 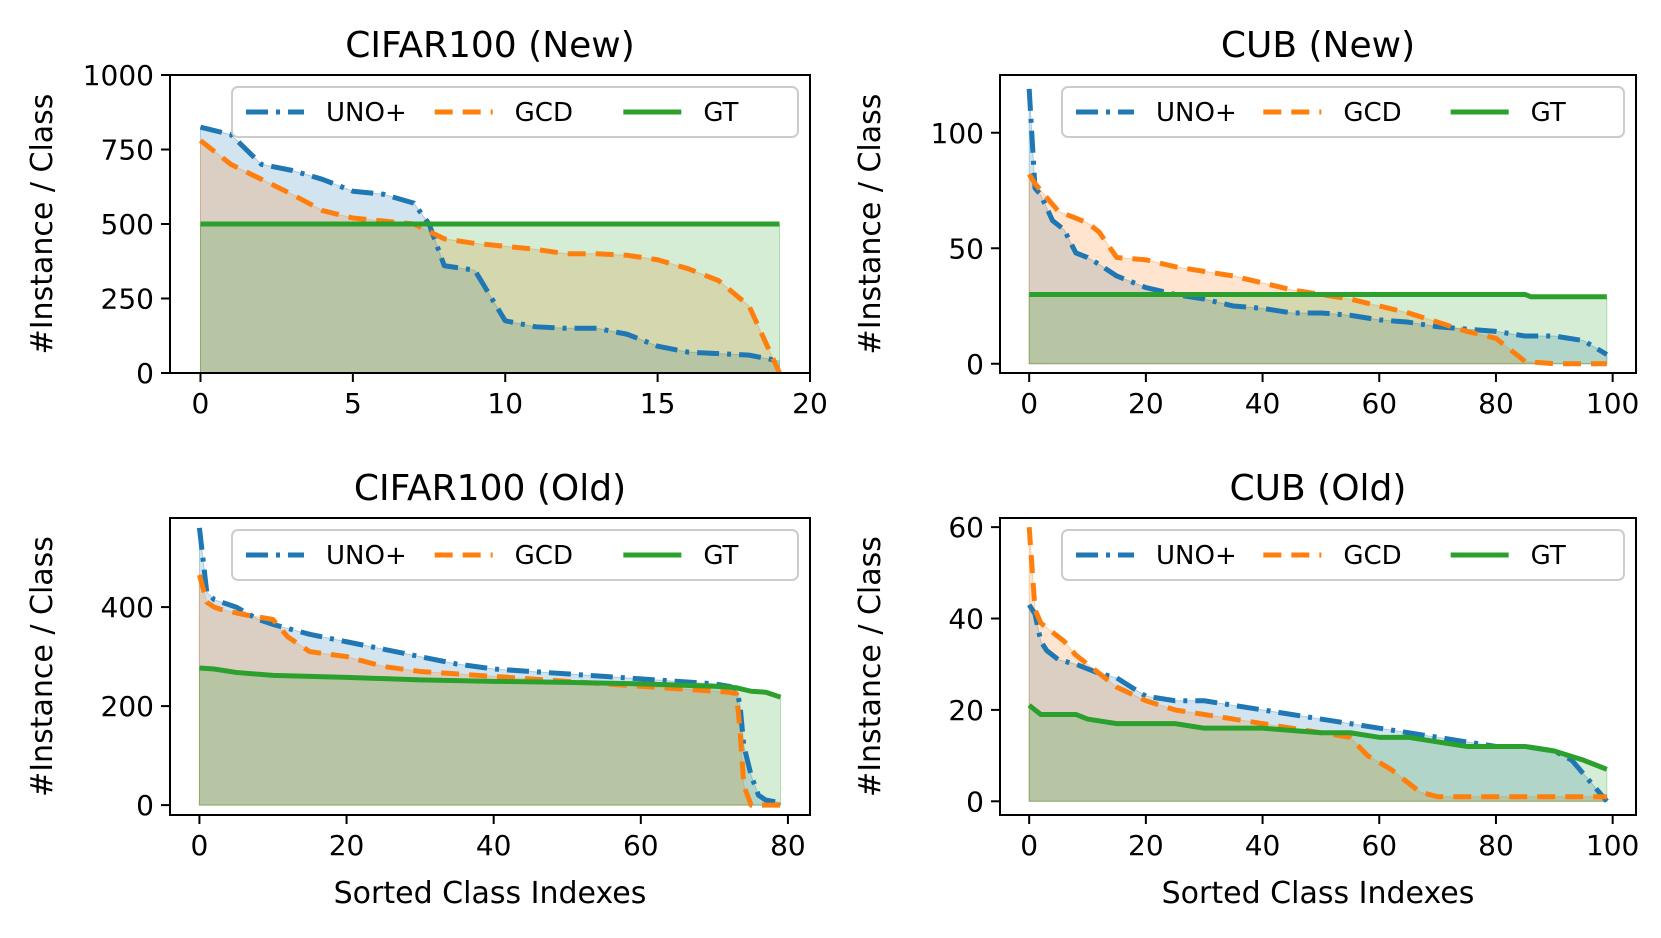 What do you see at coordinates (353, 403) in the screenshot?
I see `x-tick-label: 5` at bounding box center [353, 403].